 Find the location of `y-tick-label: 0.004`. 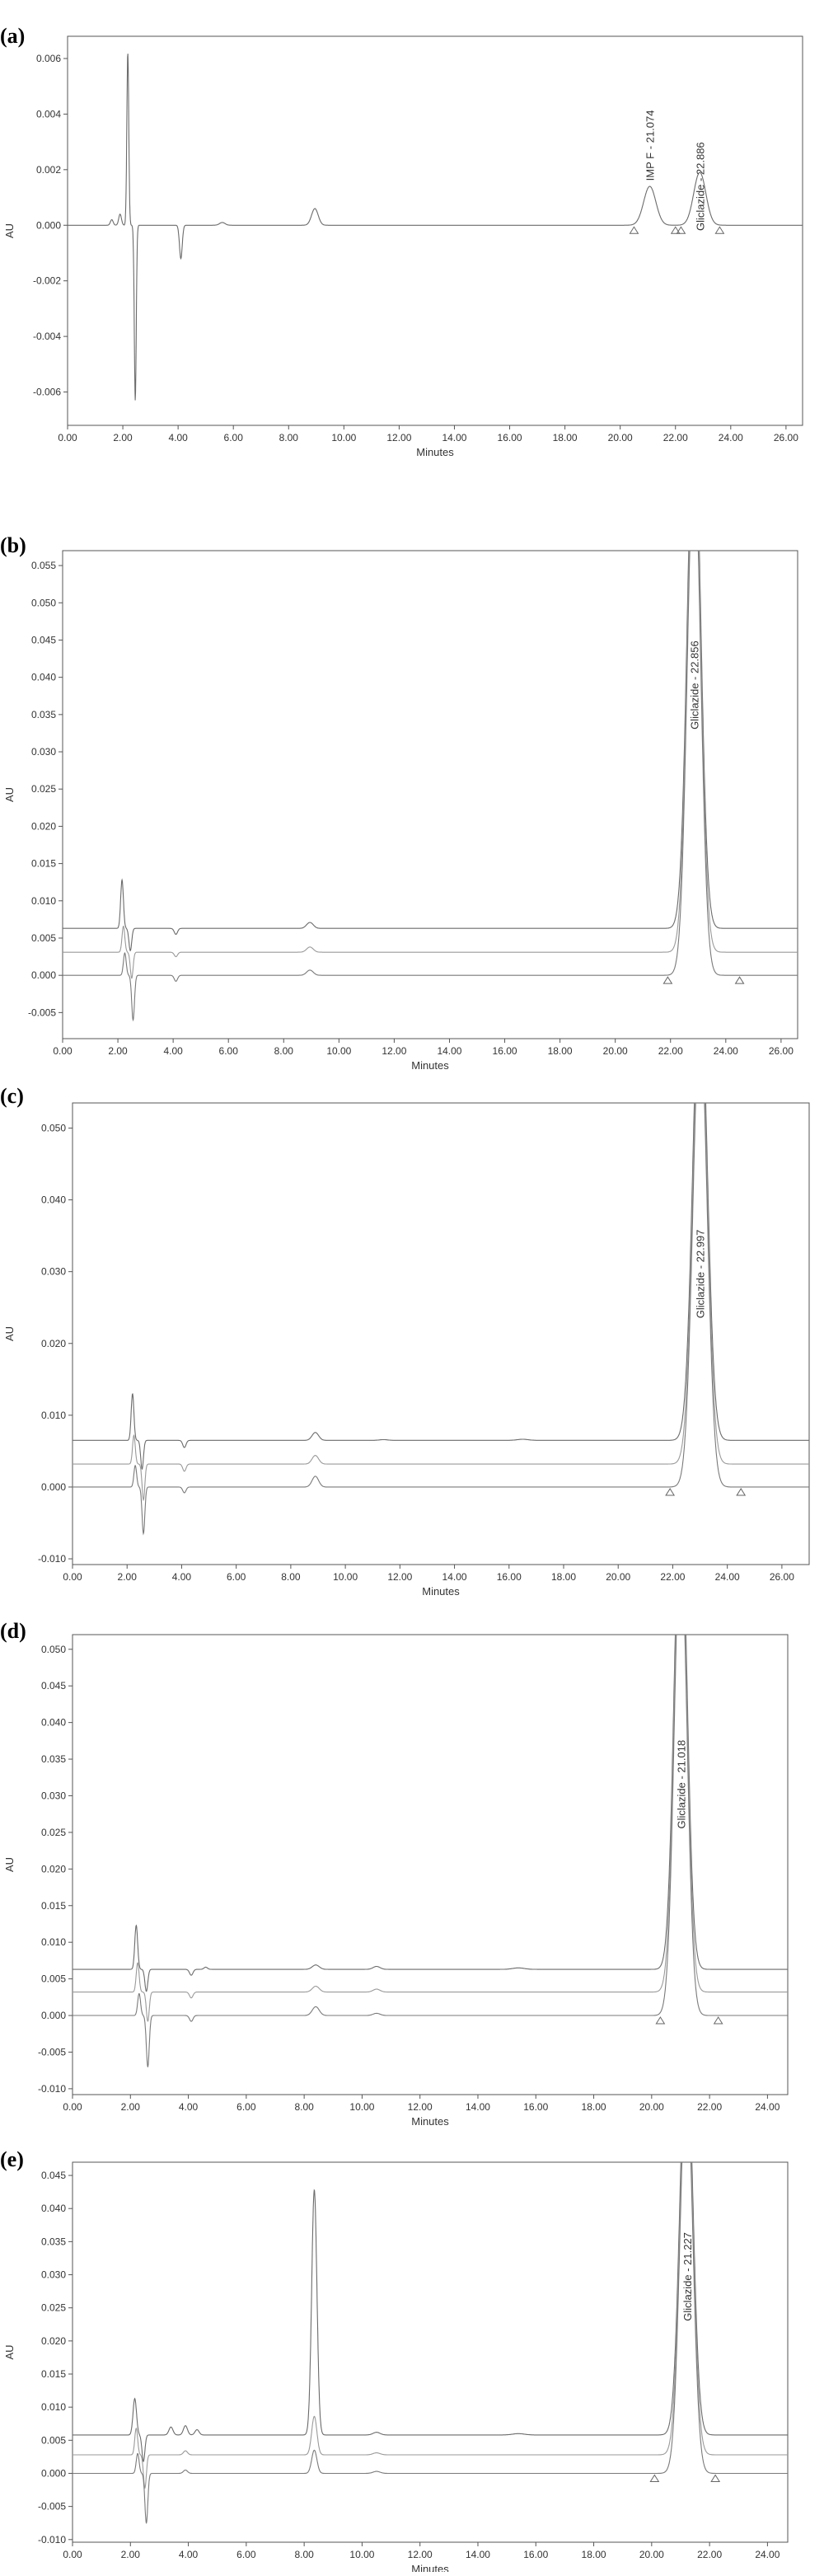

y-tick-label: 0.004 is located at coordinates (48, 114).